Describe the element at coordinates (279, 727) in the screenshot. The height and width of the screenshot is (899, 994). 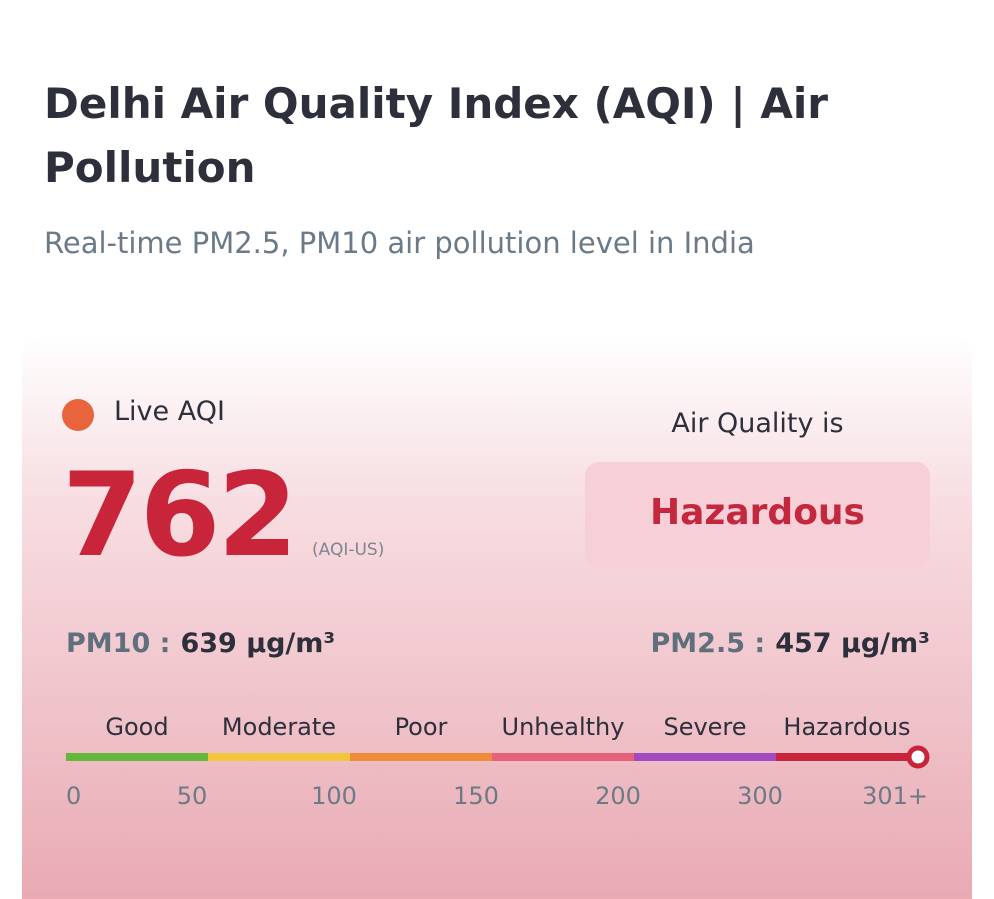
I see `level-label: Moderate` at that location.